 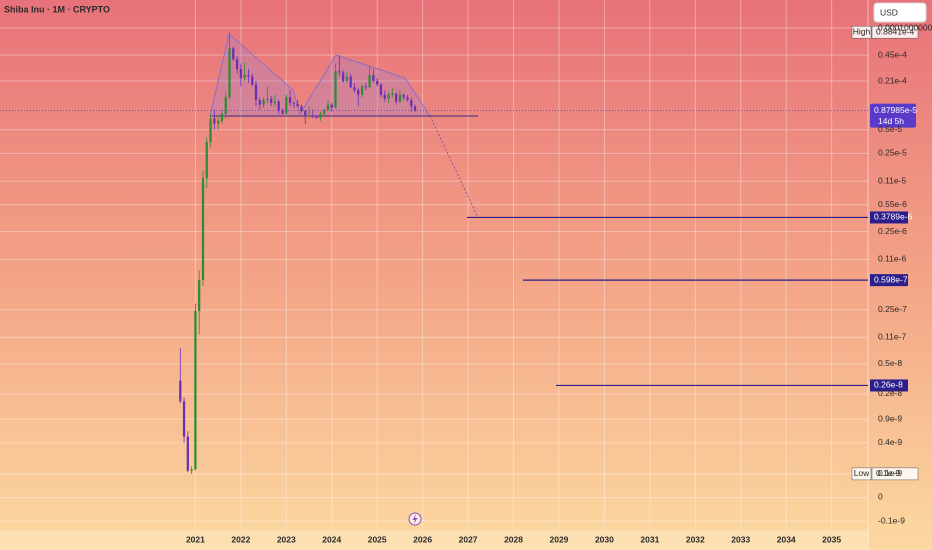 I want to click on high-tag: High, so click(x=862, y=31).